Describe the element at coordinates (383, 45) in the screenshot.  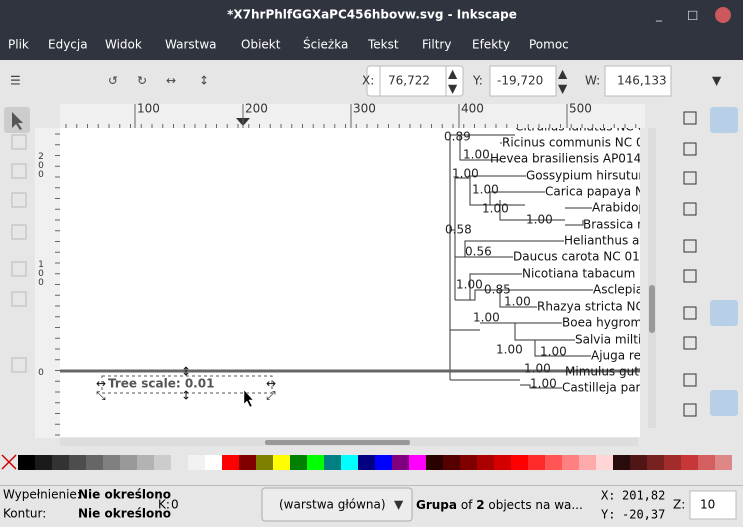
I see `menu-item: Tekst` at that location.